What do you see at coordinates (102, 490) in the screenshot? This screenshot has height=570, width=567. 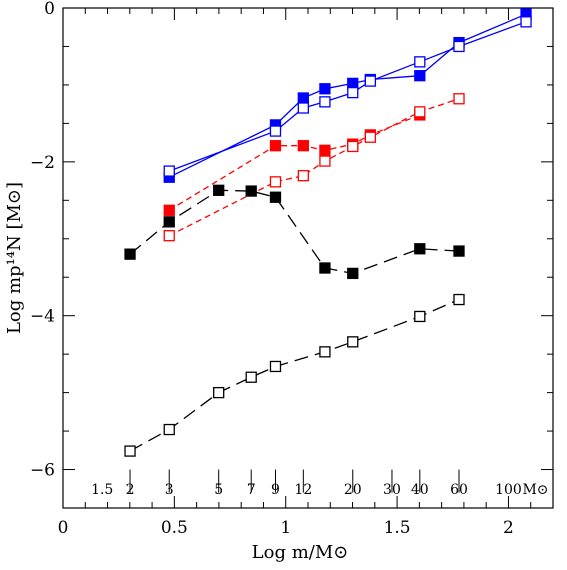 I see `mass-tick-label: 1.5` at bounding box center [102, 490].